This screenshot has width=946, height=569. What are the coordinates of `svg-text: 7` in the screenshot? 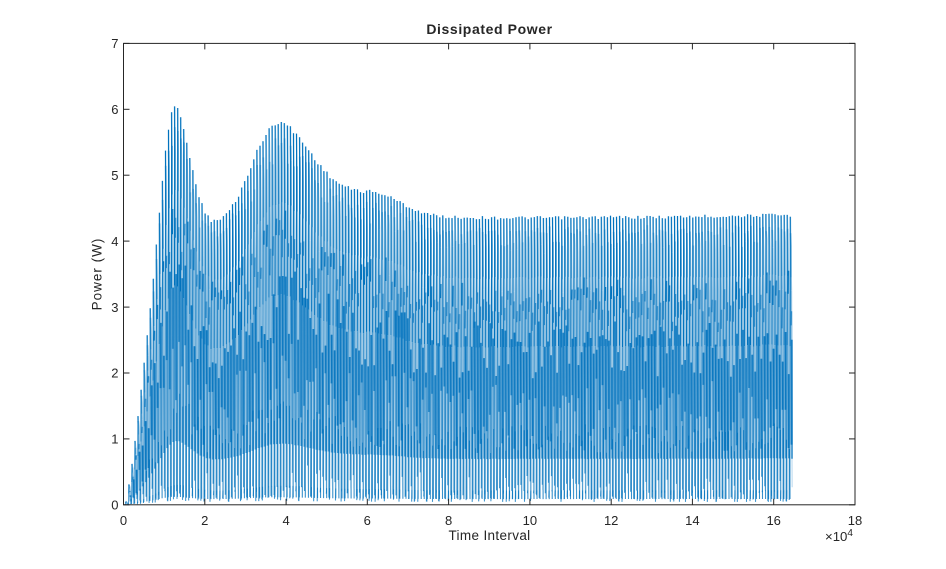 It's located at (114, 43).